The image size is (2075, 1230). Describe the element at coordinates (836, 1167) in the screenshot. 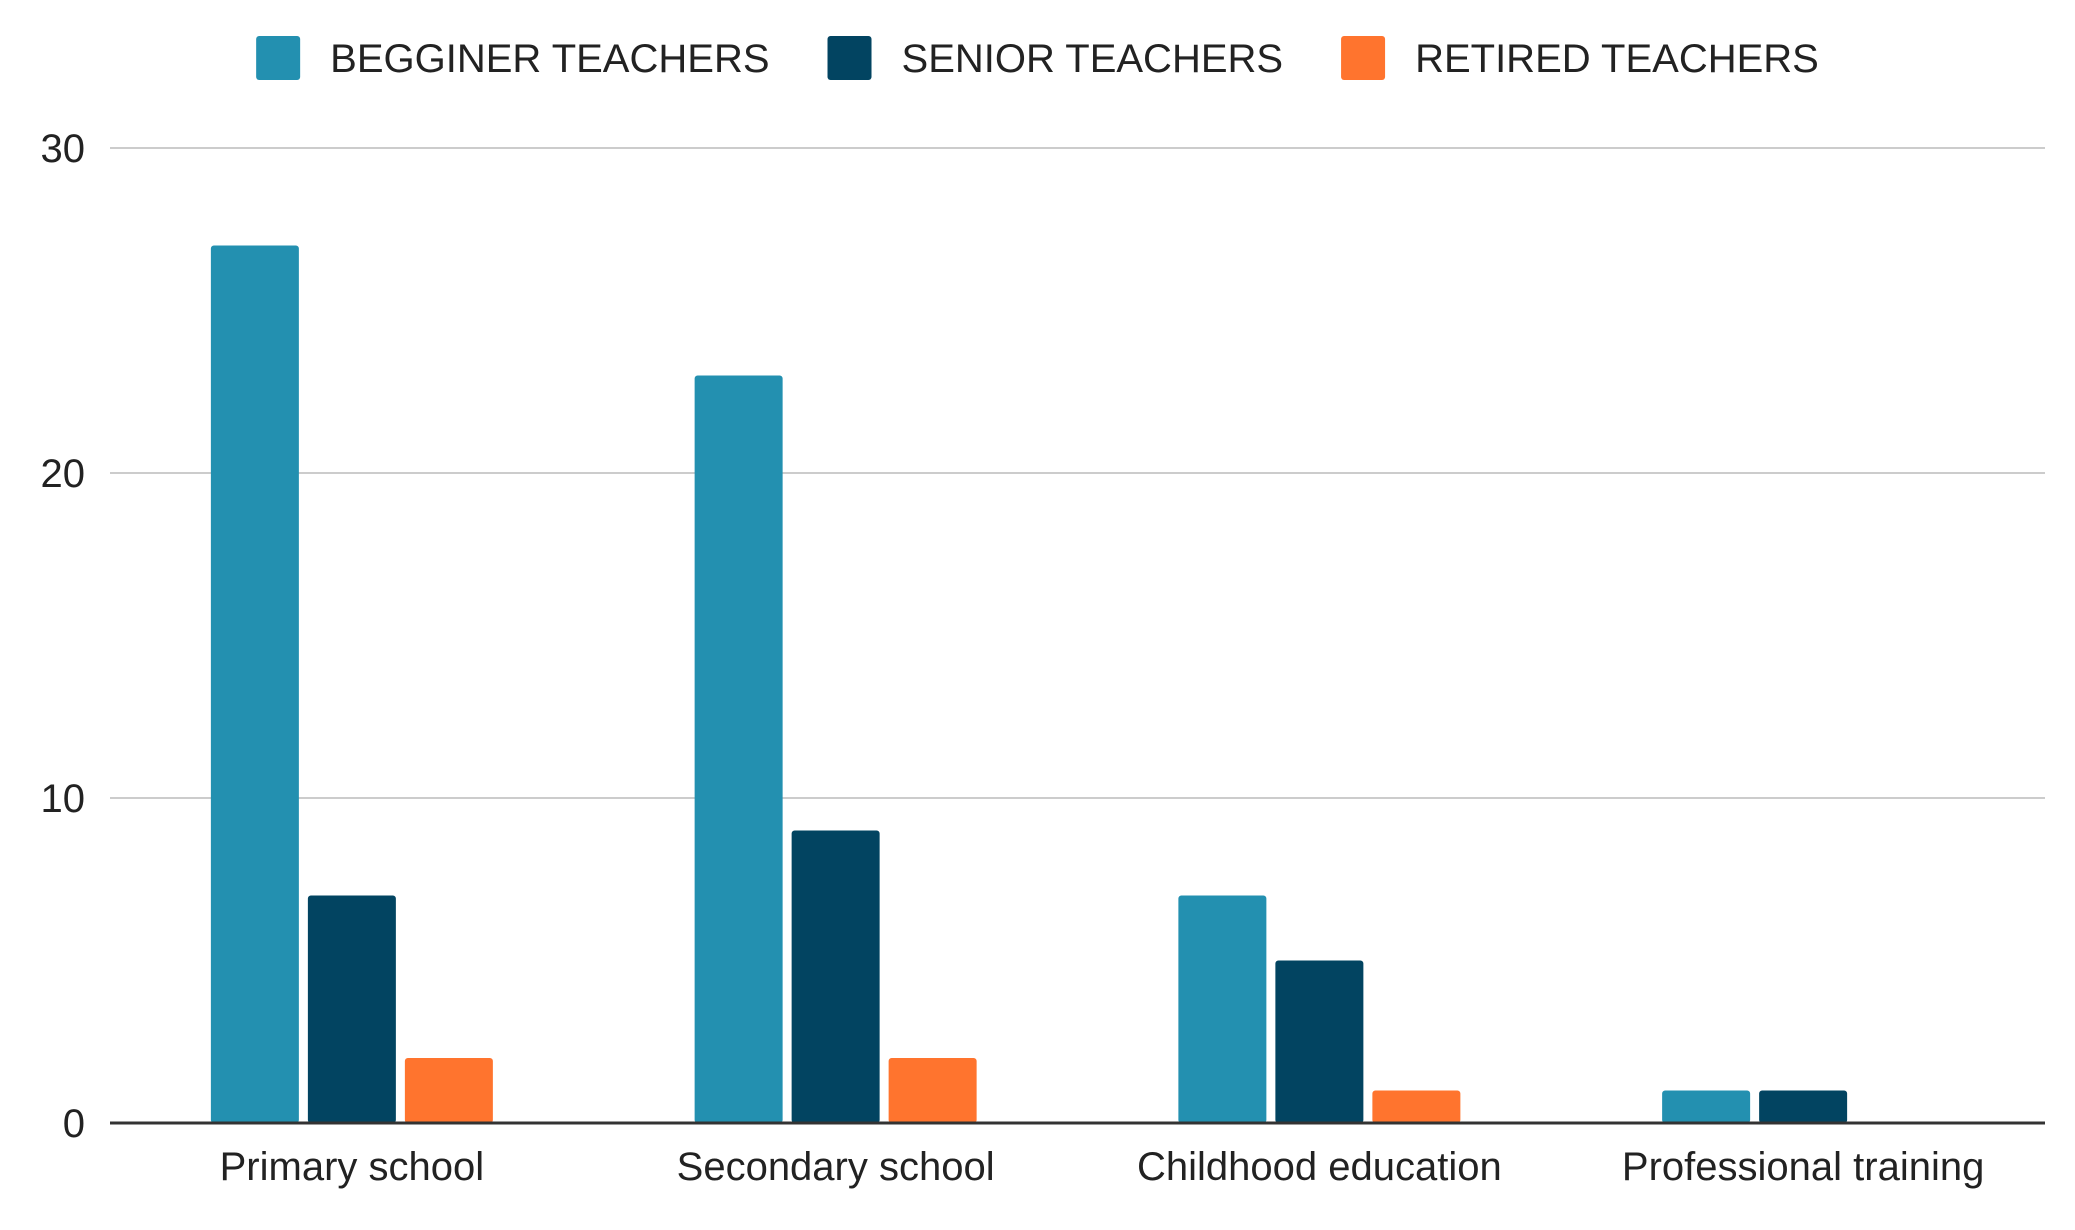

I see `category-label: Secondary school` at that location.